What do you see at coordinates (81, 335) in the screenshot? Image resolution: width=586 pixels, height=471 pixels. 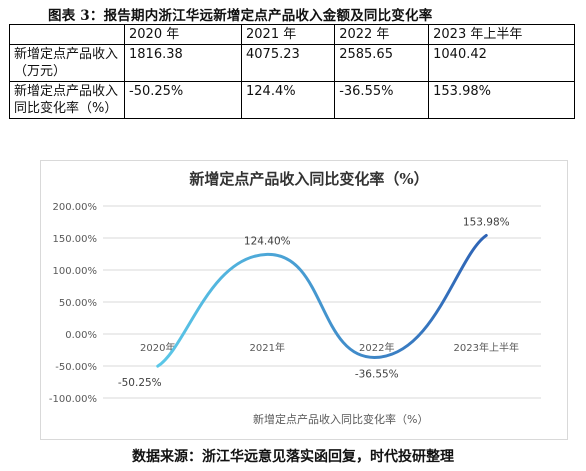 I see `y-tick-label: 0.00%` at bounding box center [81, 335].